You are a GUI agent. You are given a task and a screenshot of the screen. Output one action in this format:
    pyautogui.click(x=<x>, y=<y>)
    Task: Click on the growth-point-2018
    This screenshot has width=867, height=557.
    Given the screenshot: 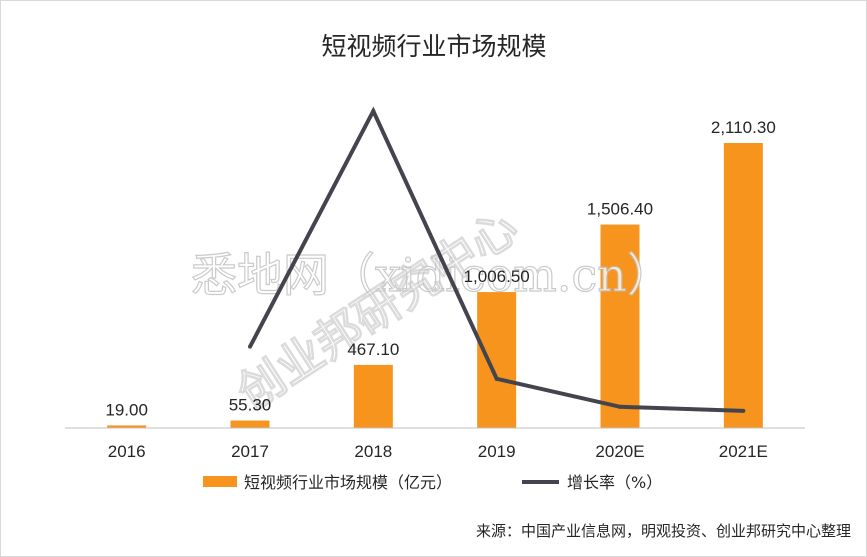 What is the action you would take?
    pyautogui.click(x=373, y=111)
    